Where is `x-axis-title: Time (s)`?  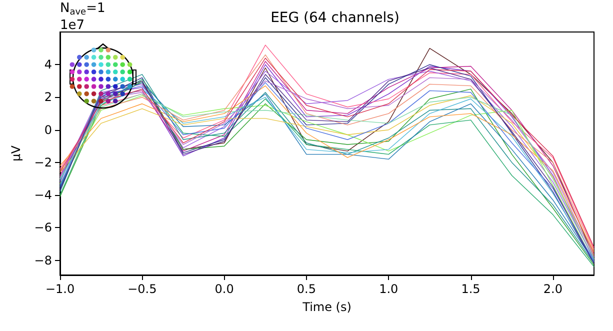 x-axis-title: Time (s) is located at coordinates (327, 307).